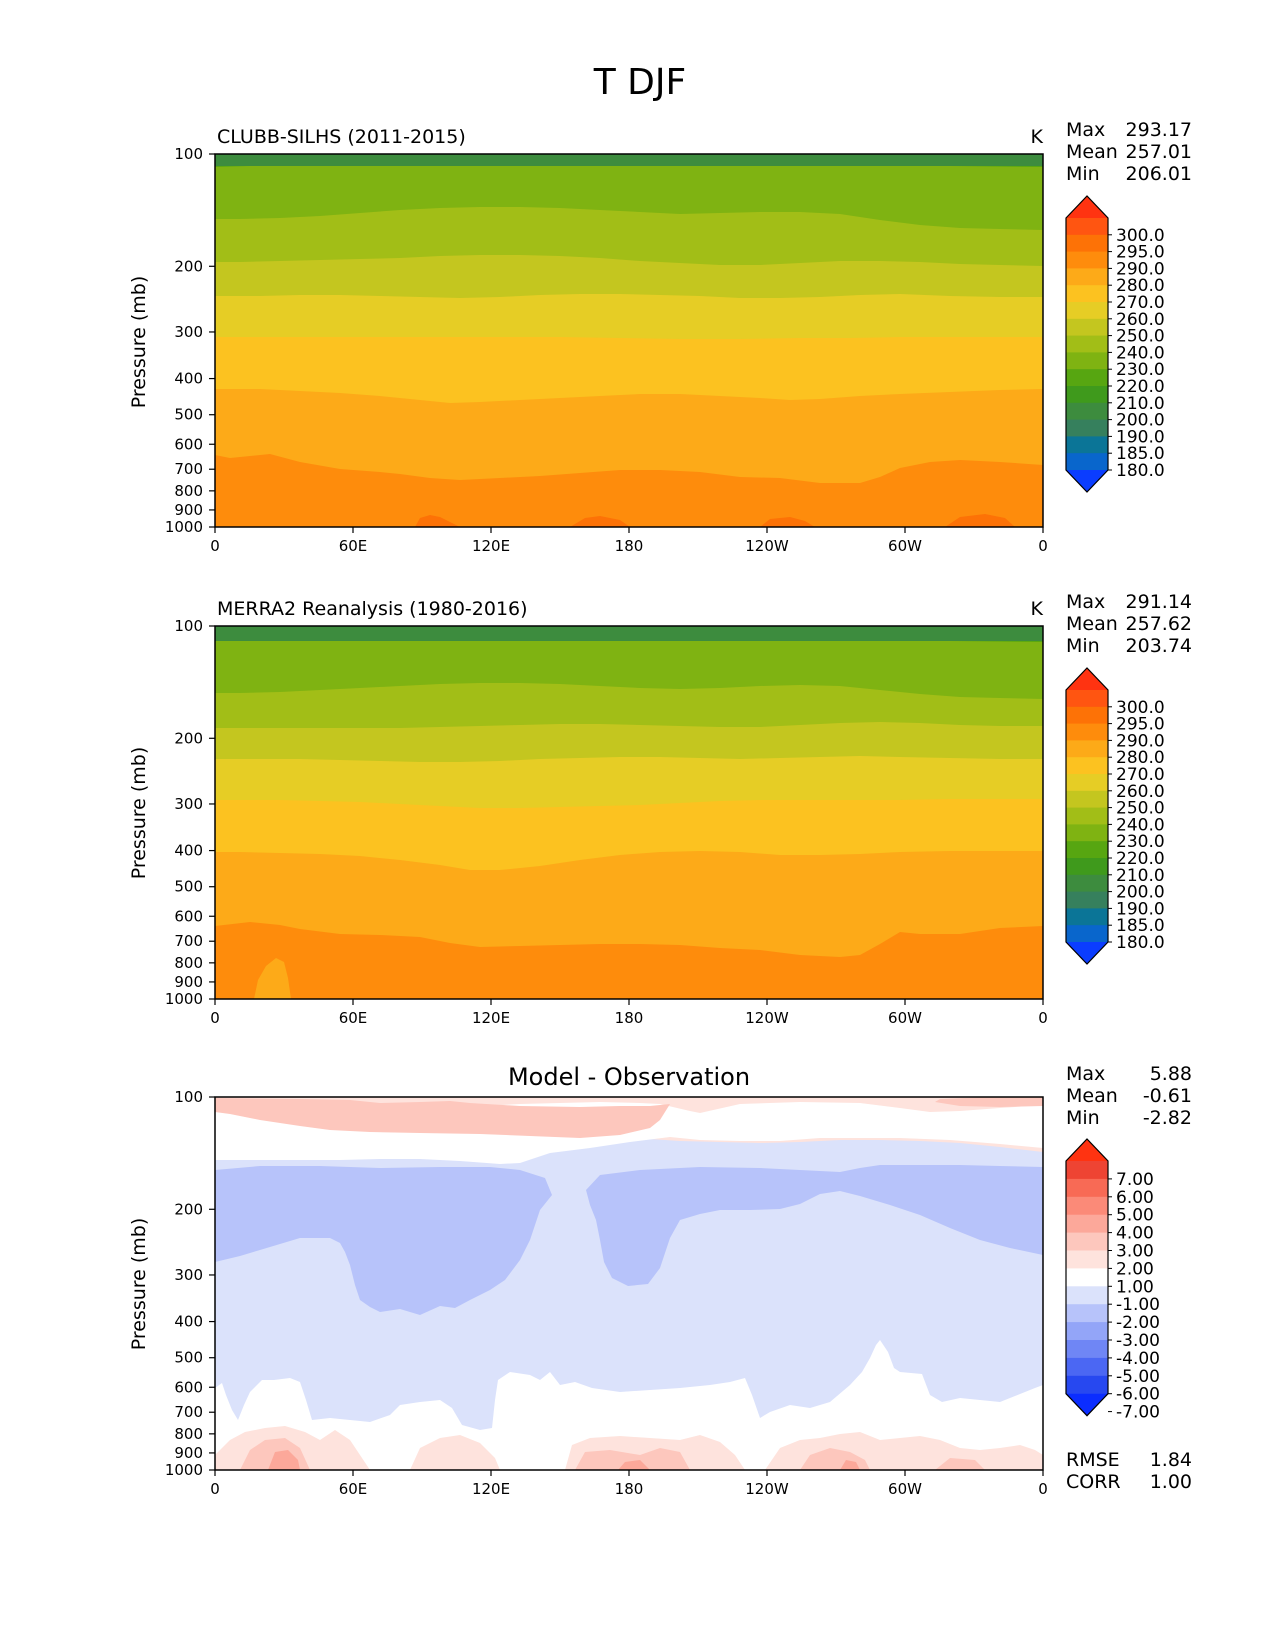  Describe the element at coordinates (767, 1489) in the screenshot. I see `x-tick-label: 120W` at that location.